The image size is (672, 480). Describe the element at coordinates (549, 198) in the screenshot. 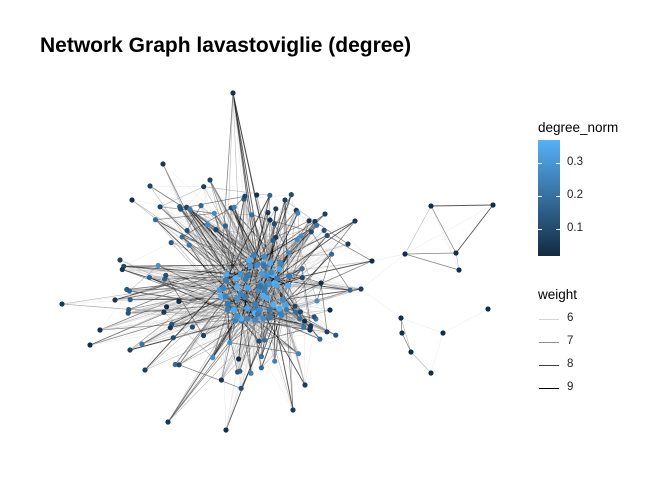

I see `color-legend-bar` at that location.